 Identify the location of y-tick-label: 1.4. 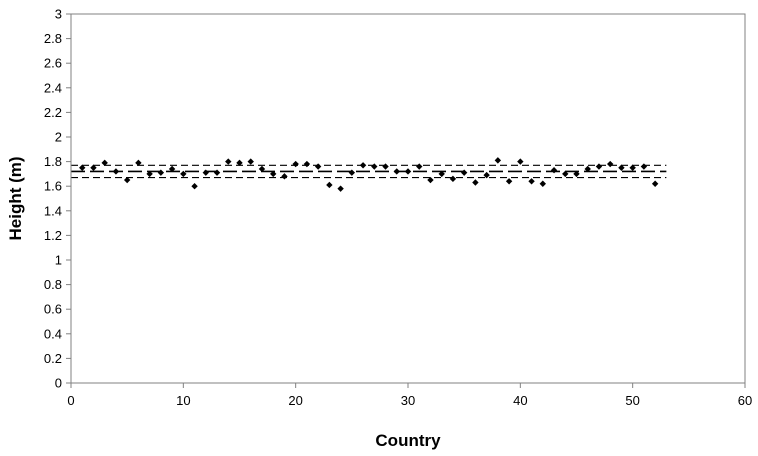
(53, 210).